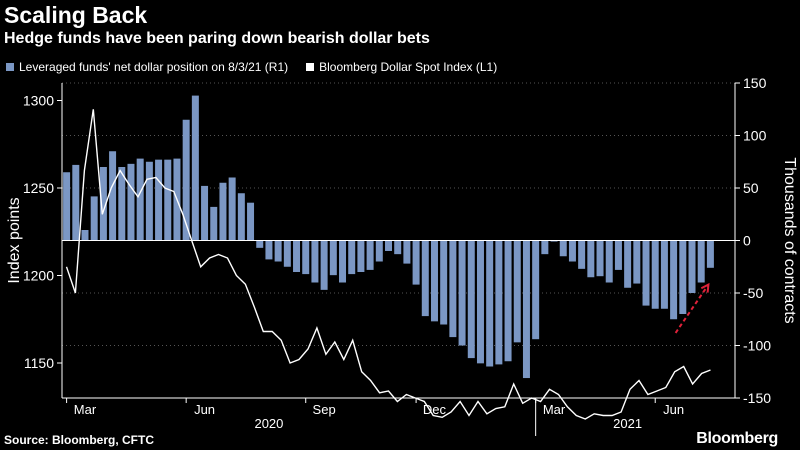 The height and width of the screenshot is (450, 800). What do you see at coordinates (10, 67) in the screenshot?
I see `legend-swatch-bars` at bounding box center [10, 67].